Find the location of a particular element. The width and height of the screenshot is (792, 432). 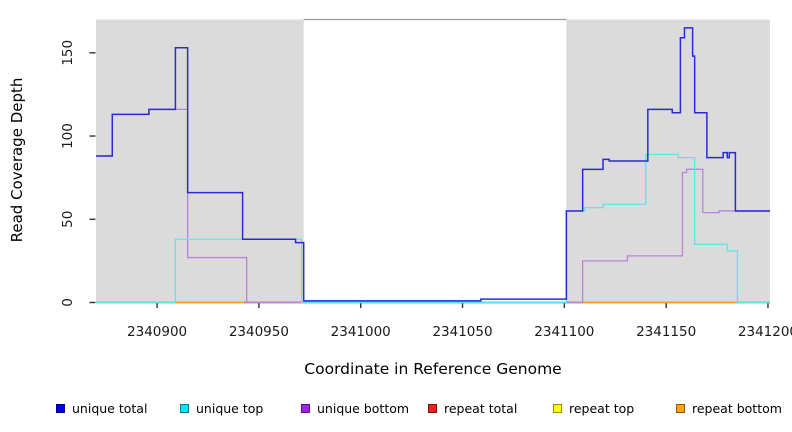

x-tick-label: 2341150 is located at coordinates (666, 332).